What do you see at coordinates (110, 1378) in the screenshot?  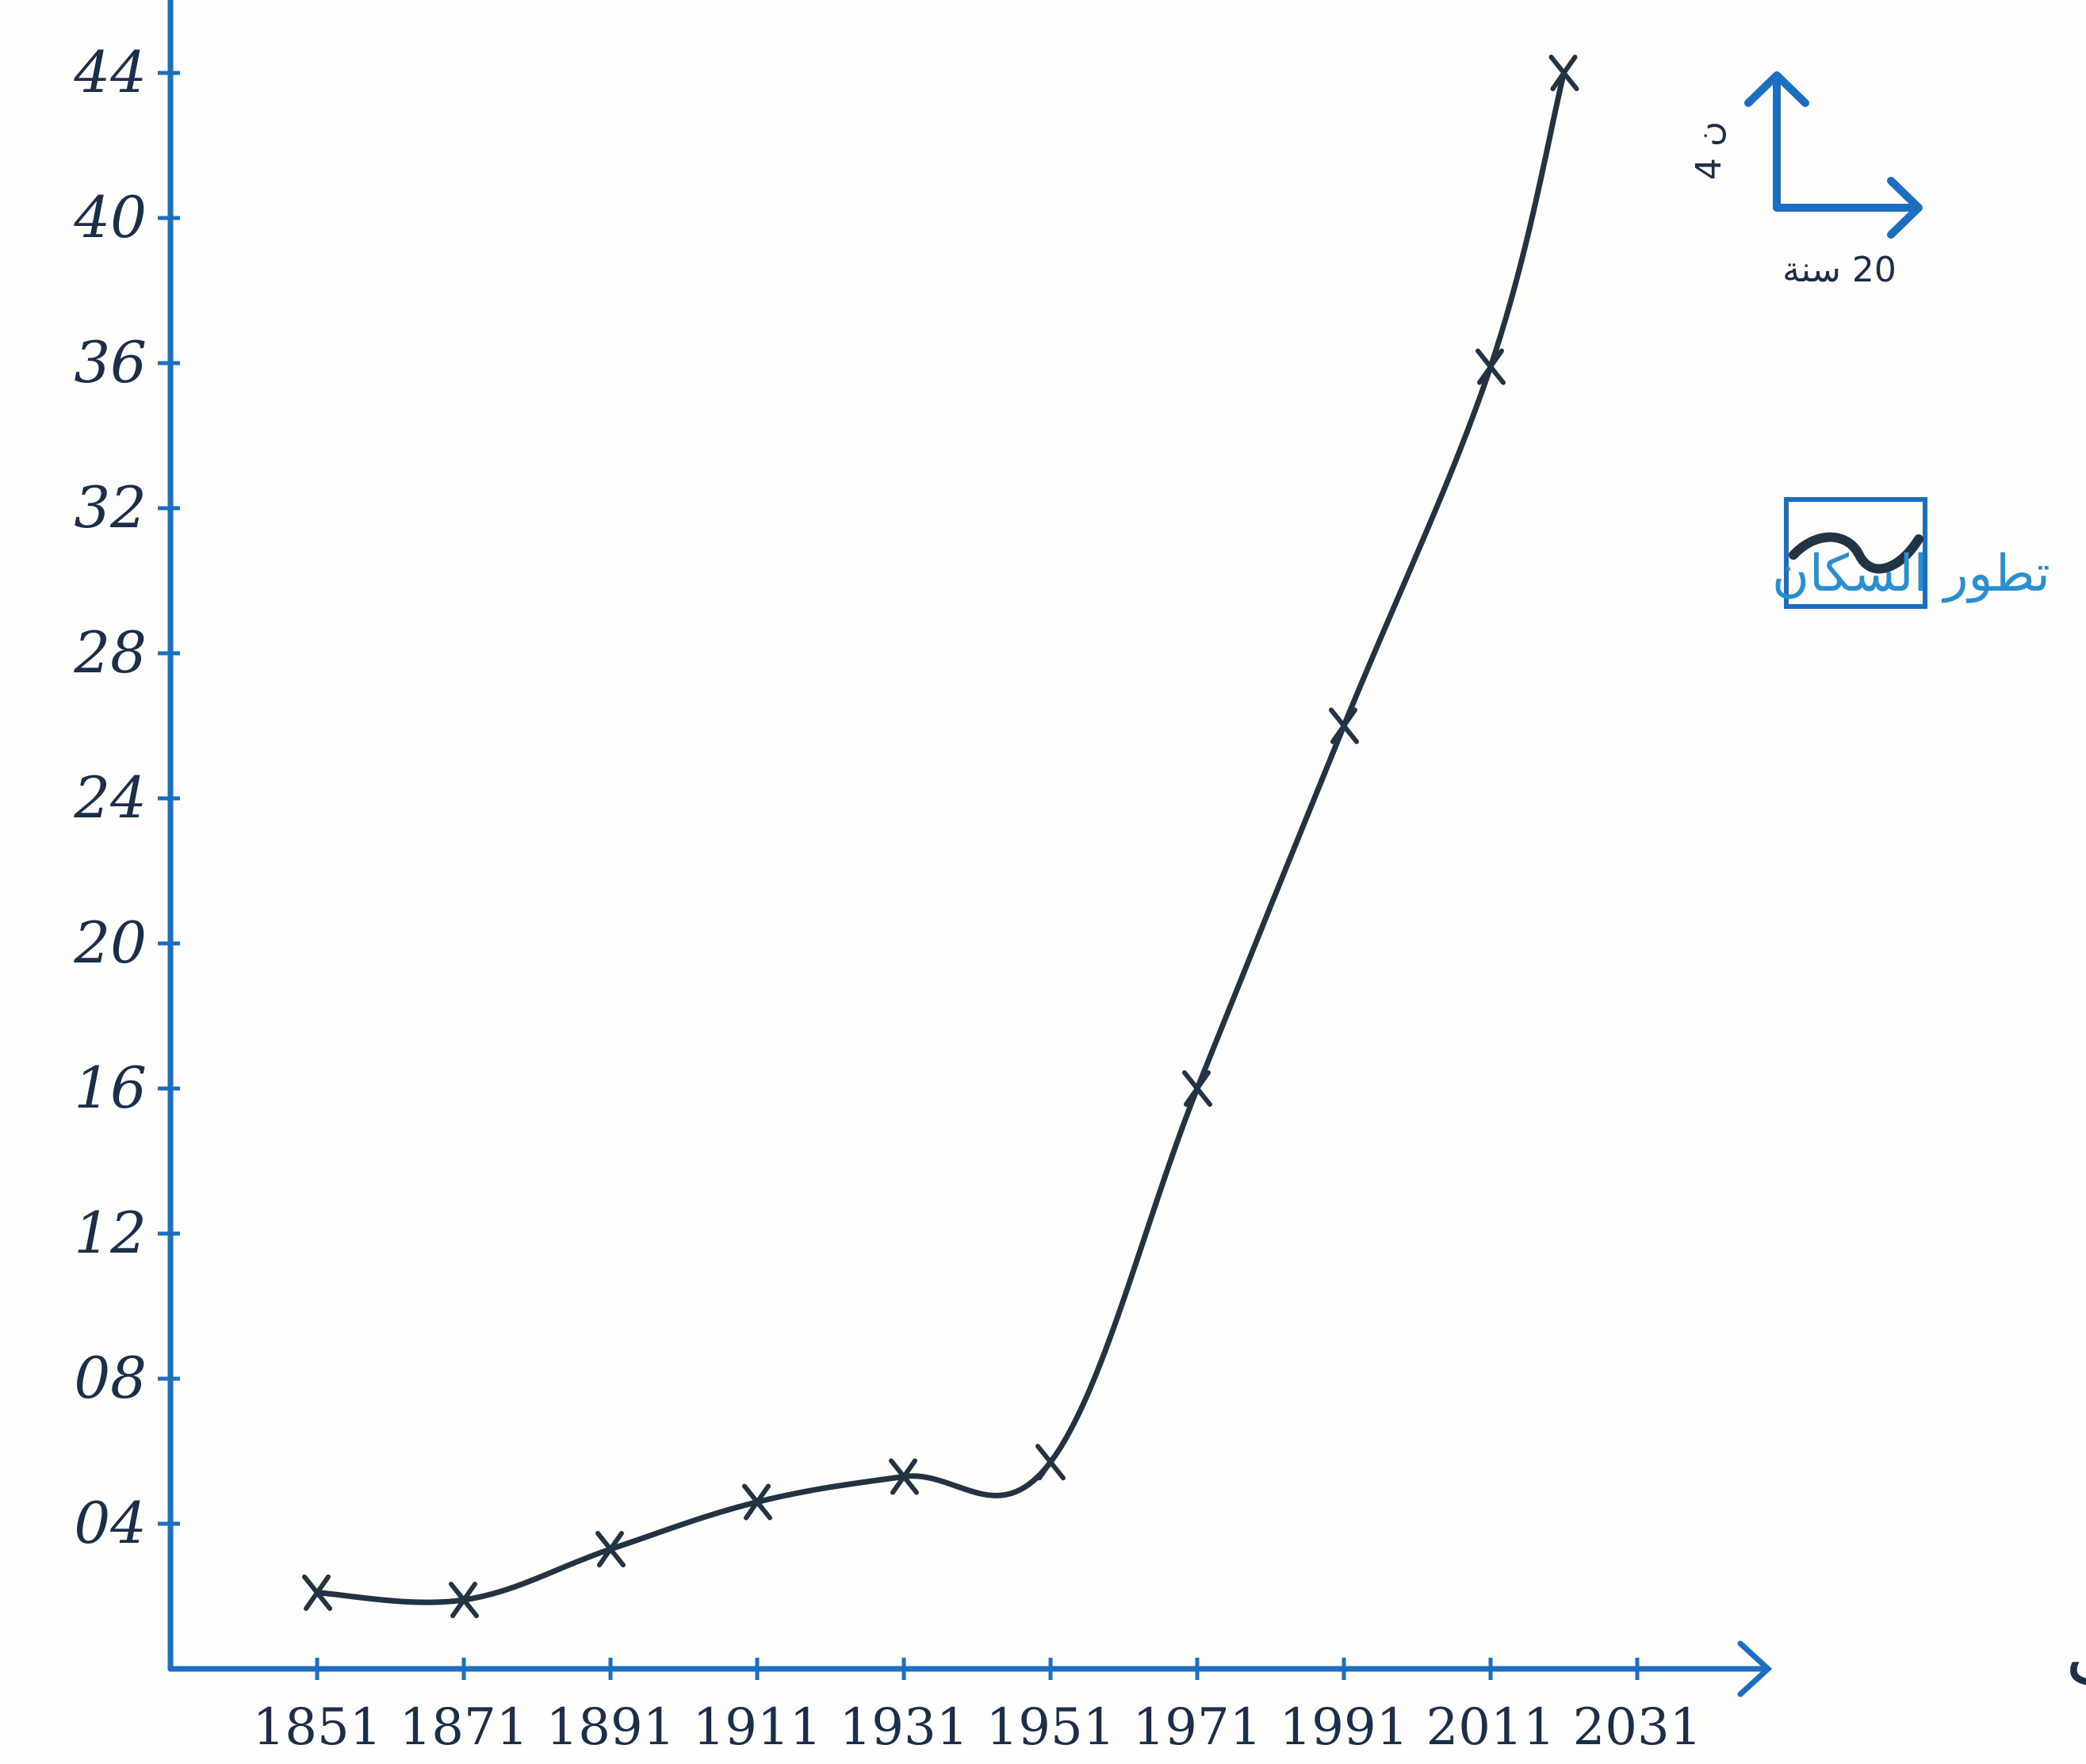 I see `y-tick-label: 08` at bounding box center [110, 1378].